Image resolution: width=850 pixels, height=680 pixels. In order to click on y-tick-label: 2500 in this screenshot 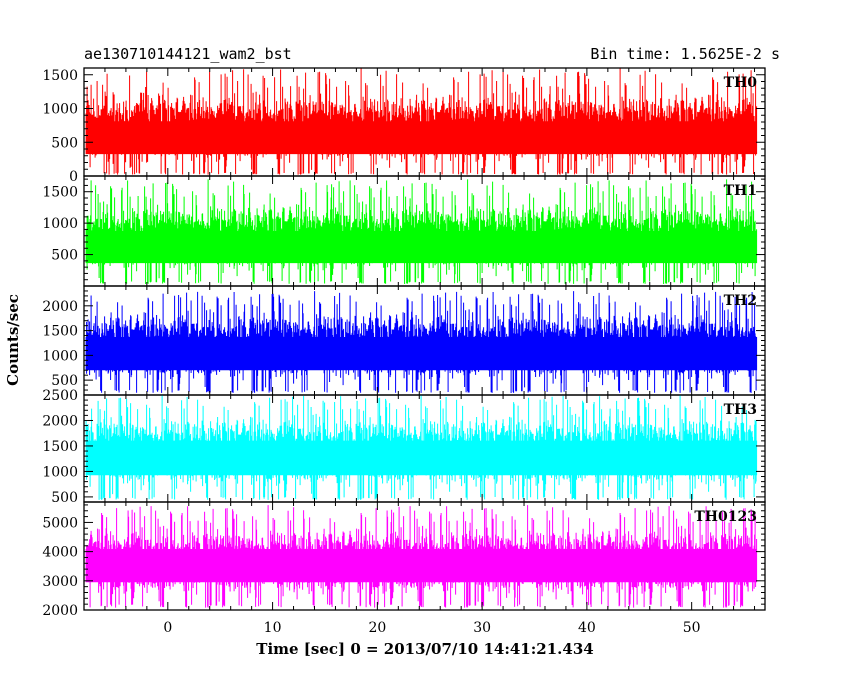, I will do `click(60, 396)`.